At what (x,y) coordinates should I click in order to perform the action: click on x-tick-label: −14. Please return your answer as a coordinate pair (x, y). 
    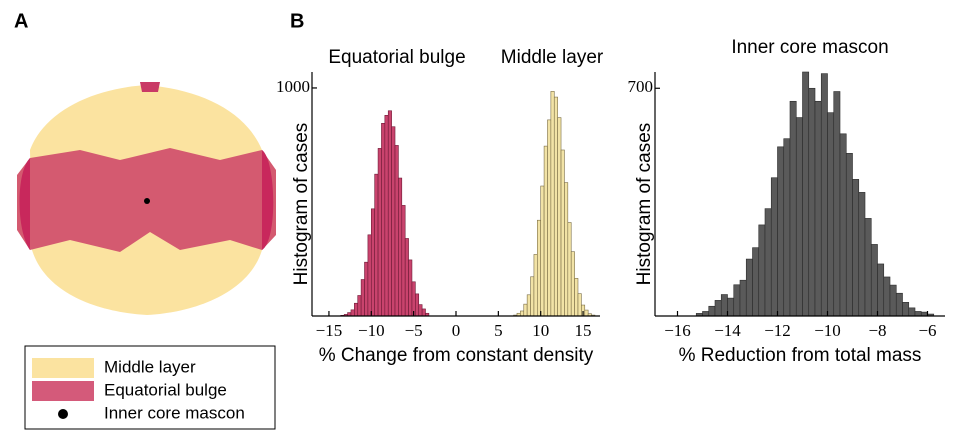
    Looking at the image, I should click on (727, 330).